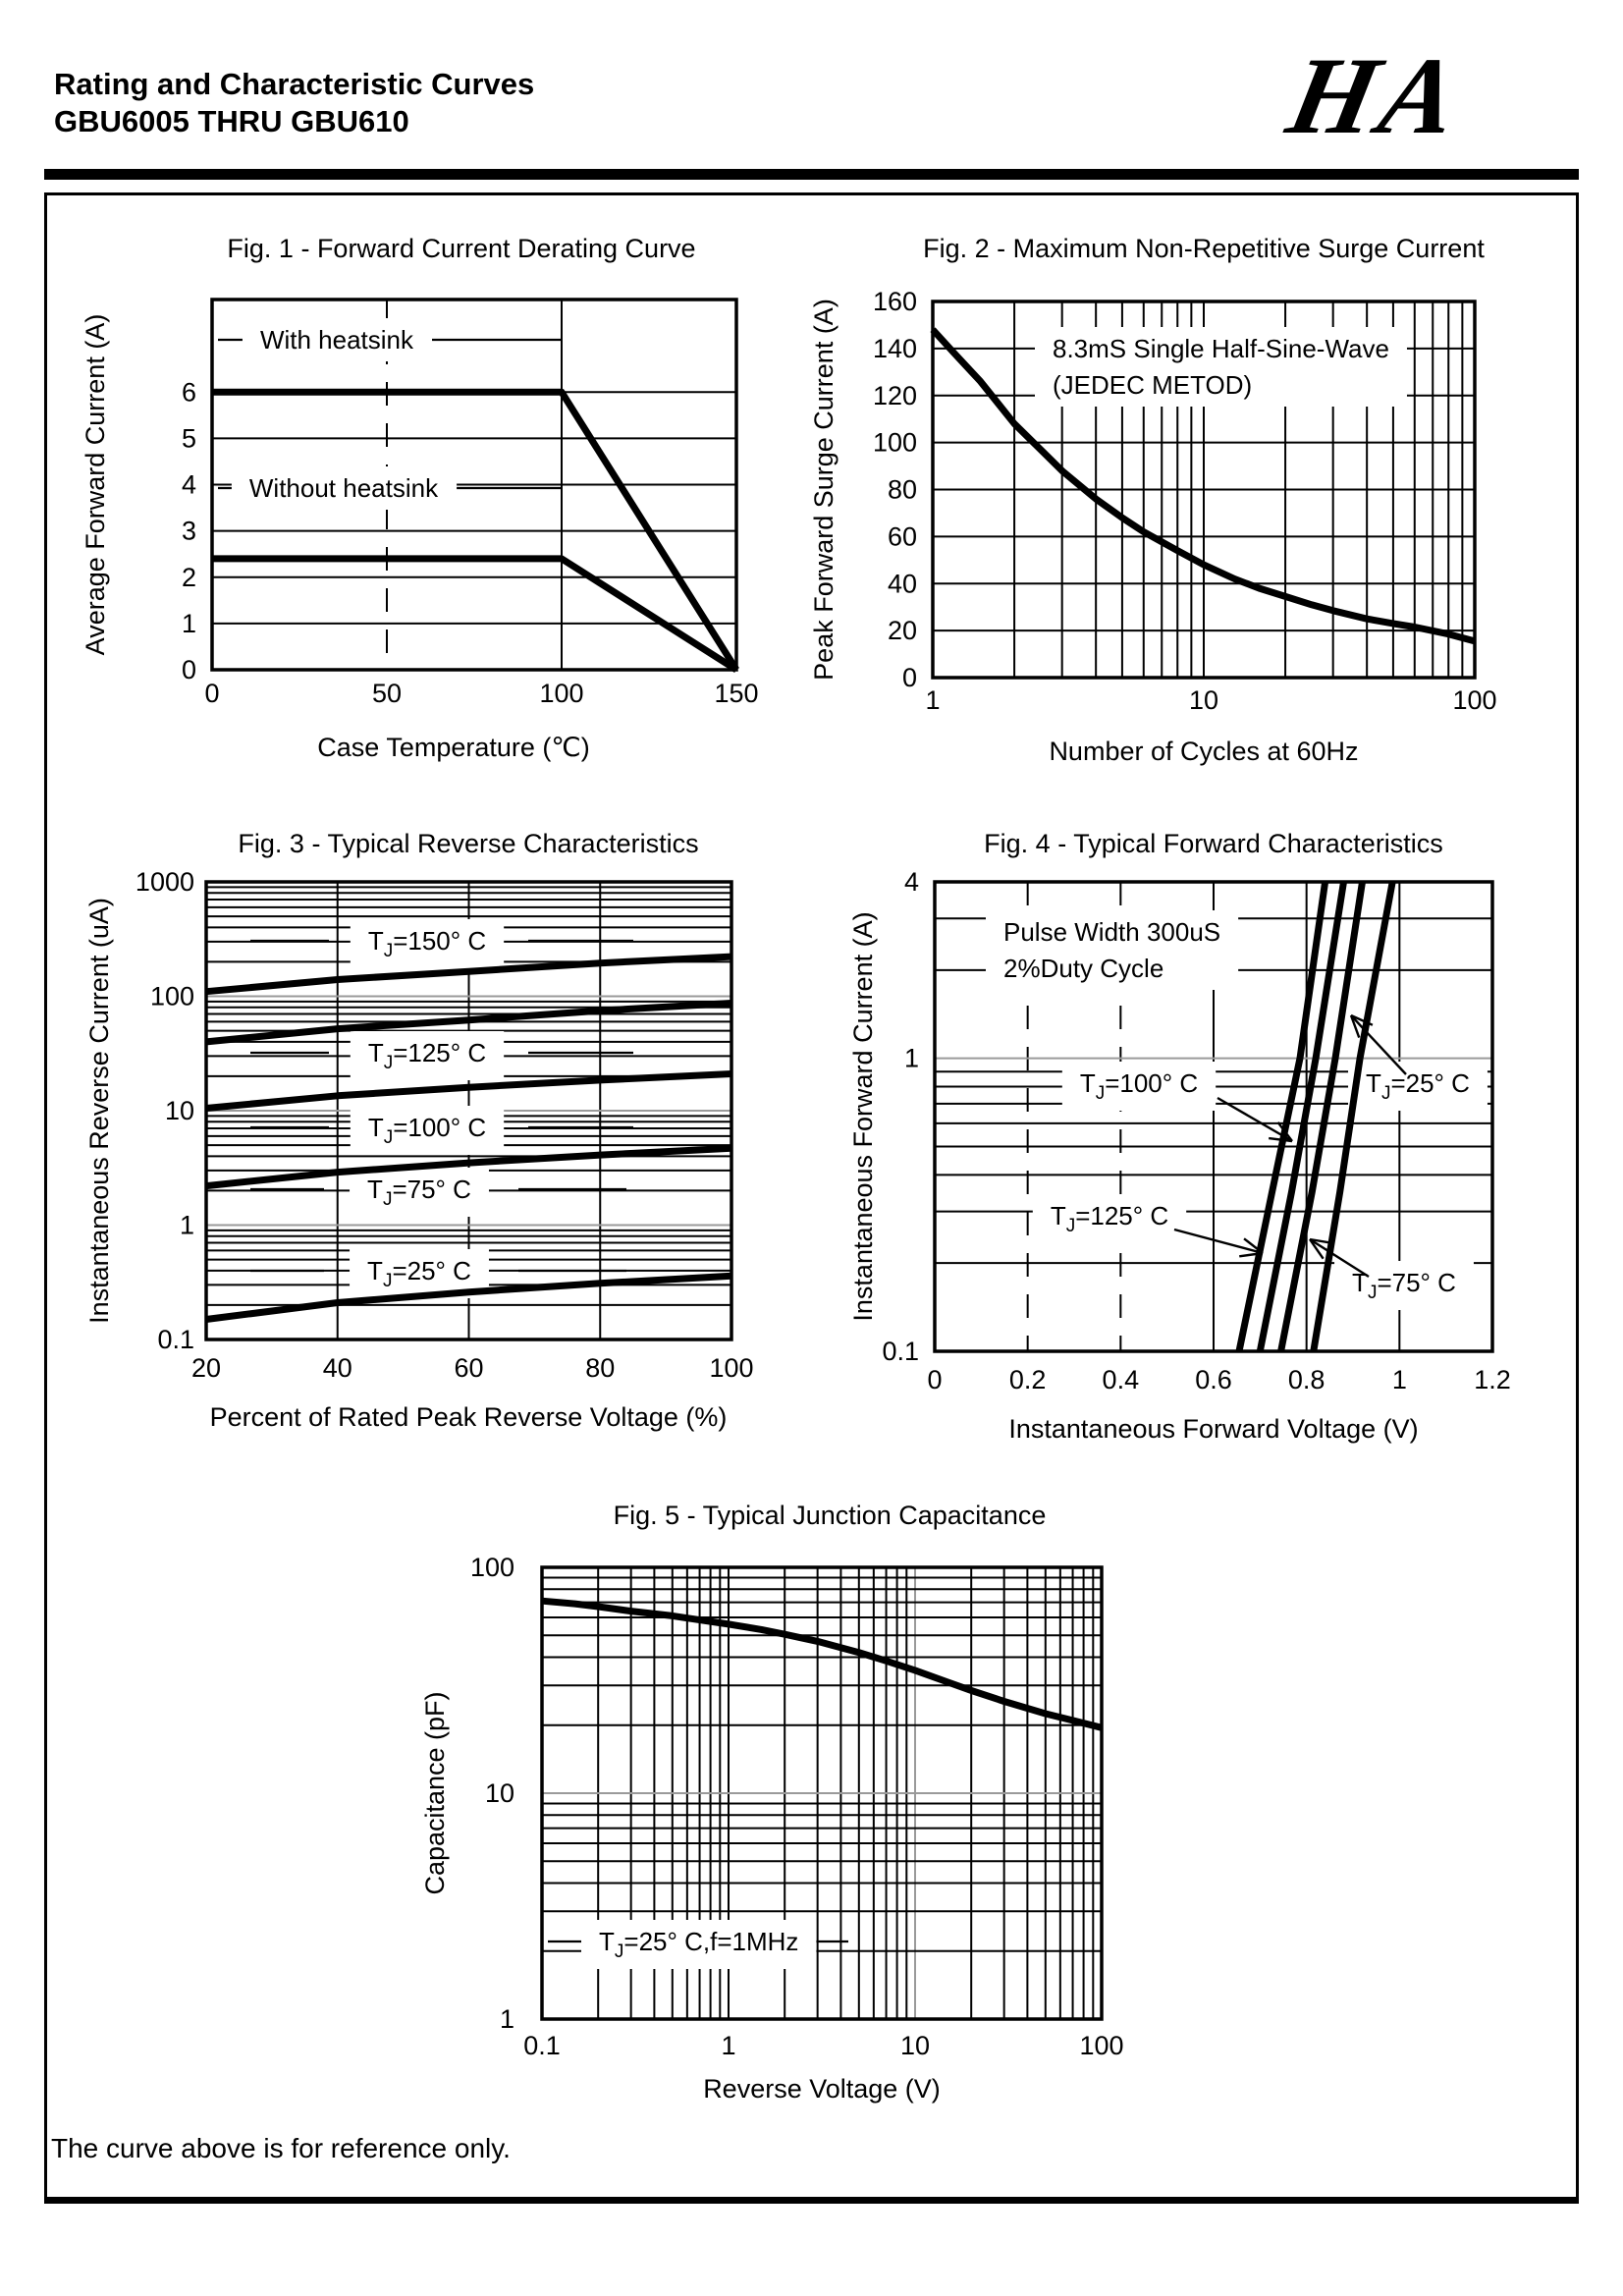 This screenshot has height=2296, width=1623. What do you see at coordinates (189, 531) in the screenshot?
I see `y-tick-label: 3` at bounding box center [189, 531].